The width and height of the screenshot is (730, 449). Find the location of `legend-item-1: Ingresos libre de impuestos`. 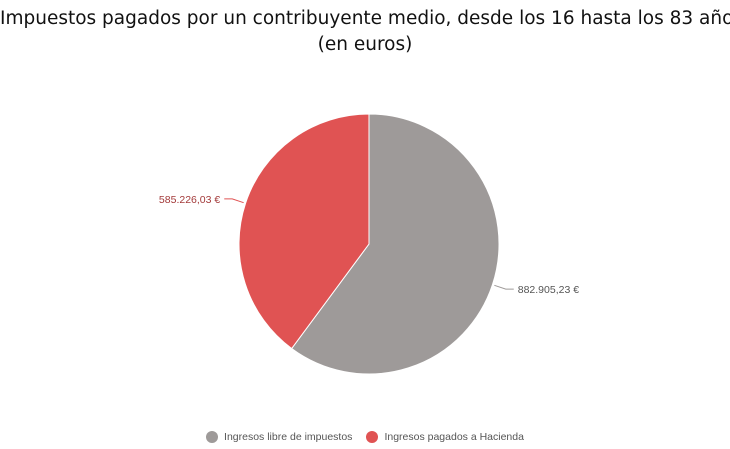

legend-item-1: Ingresos libre de impuestos is located at coordinates (279, 437).